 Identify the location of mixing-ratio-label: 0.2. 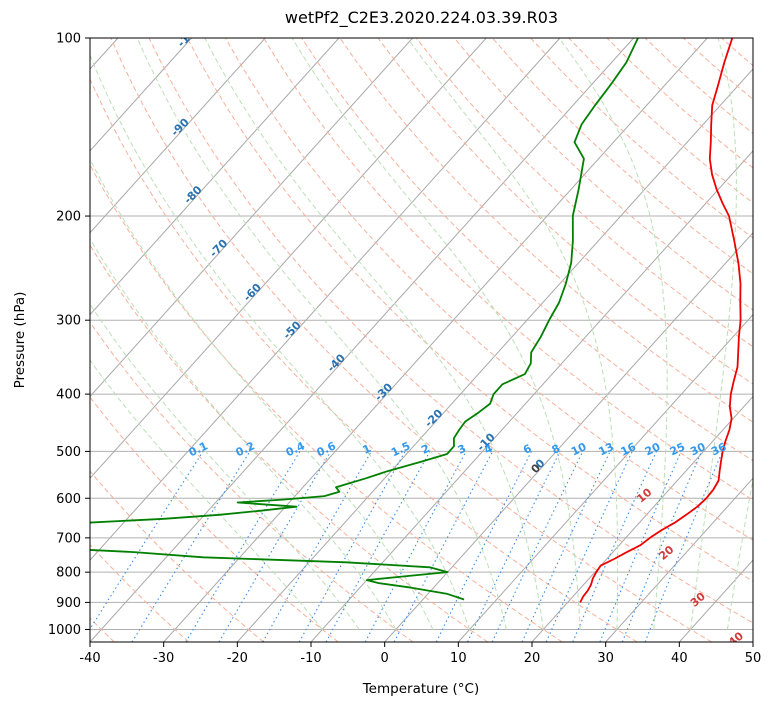
(245, 449).